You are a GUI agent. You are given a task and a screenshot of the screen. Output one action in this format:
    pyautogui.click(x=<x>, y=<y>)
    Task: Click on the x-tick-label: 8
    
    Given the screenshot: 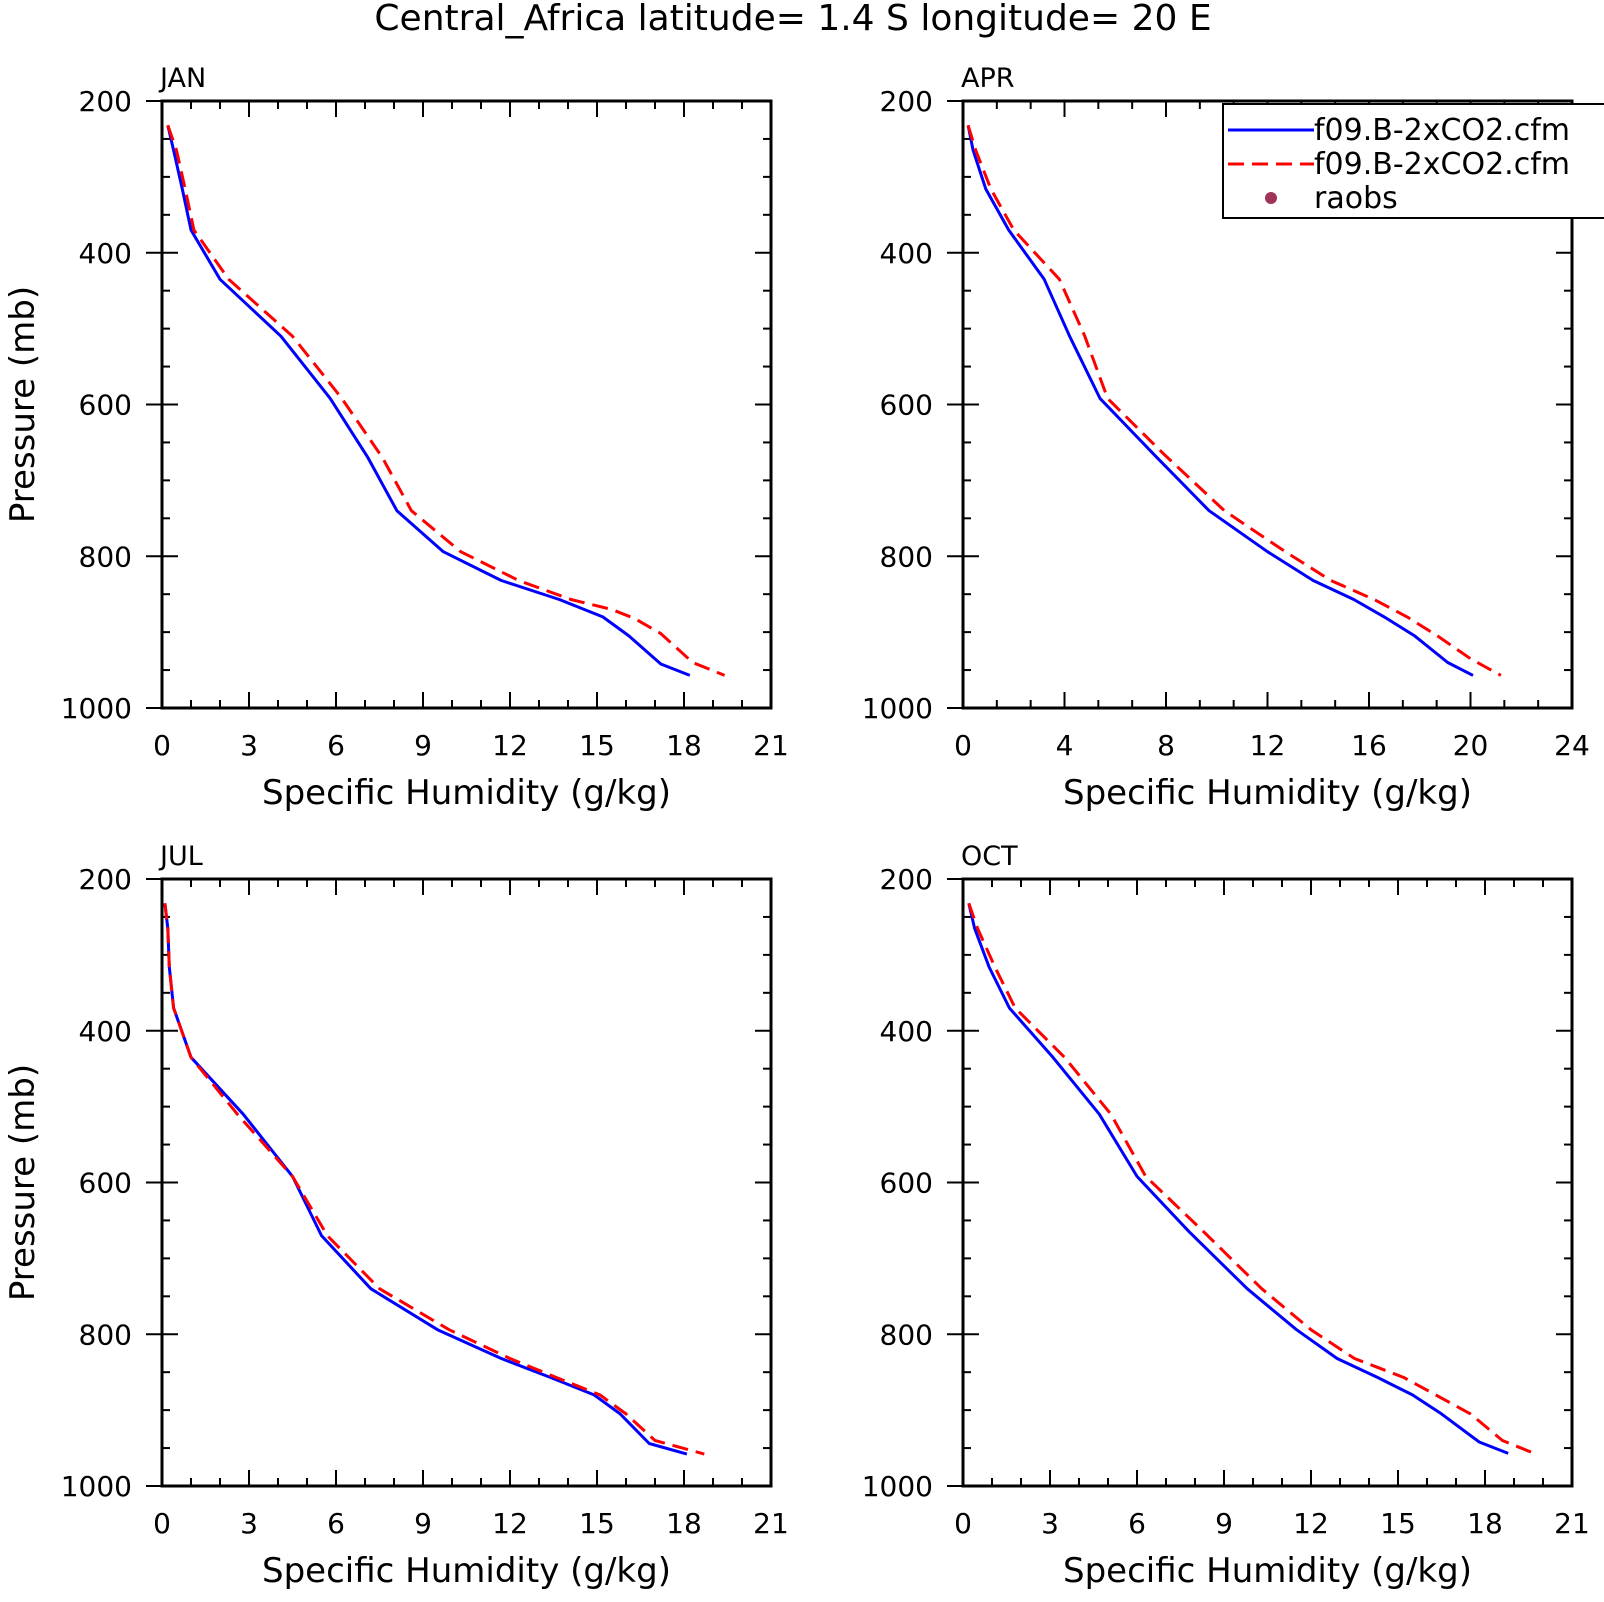 What is the action you would take?
    pyautogui.click(x=1166, y=745)
    